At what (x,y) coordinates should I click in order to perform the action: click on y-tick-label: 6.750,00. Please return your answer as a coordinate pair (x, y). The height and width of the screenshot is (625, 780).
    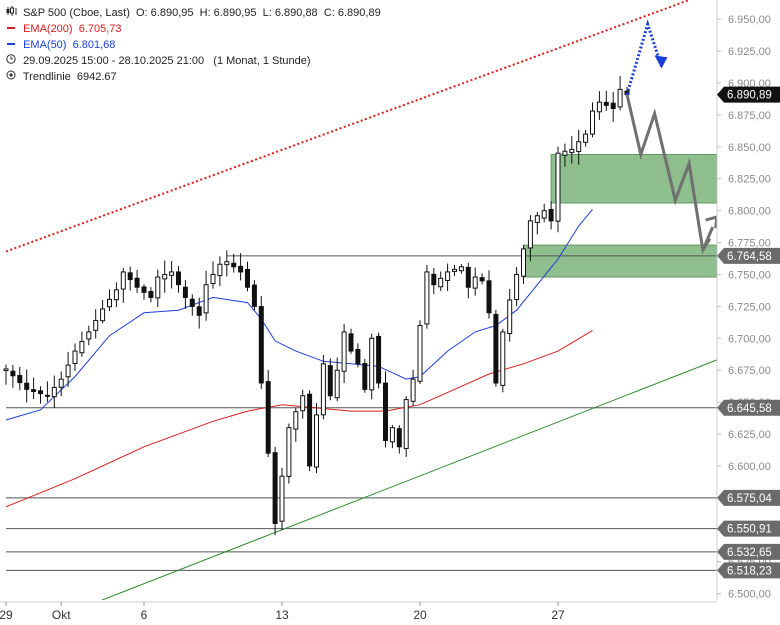
    Looking at the image, I should click on (749, 275).